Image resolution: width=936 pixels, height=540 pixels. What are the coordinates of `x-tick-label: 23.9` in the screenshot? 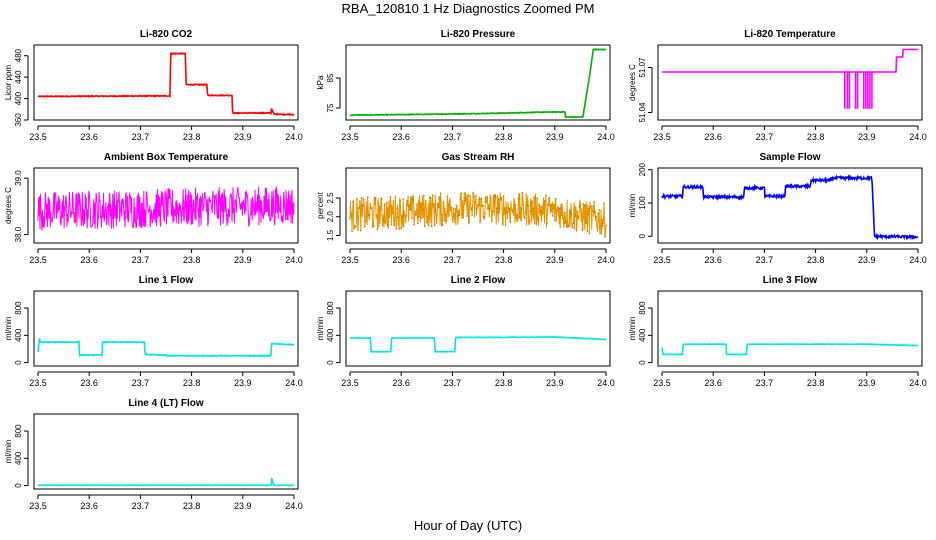 It's located at (867, 137).